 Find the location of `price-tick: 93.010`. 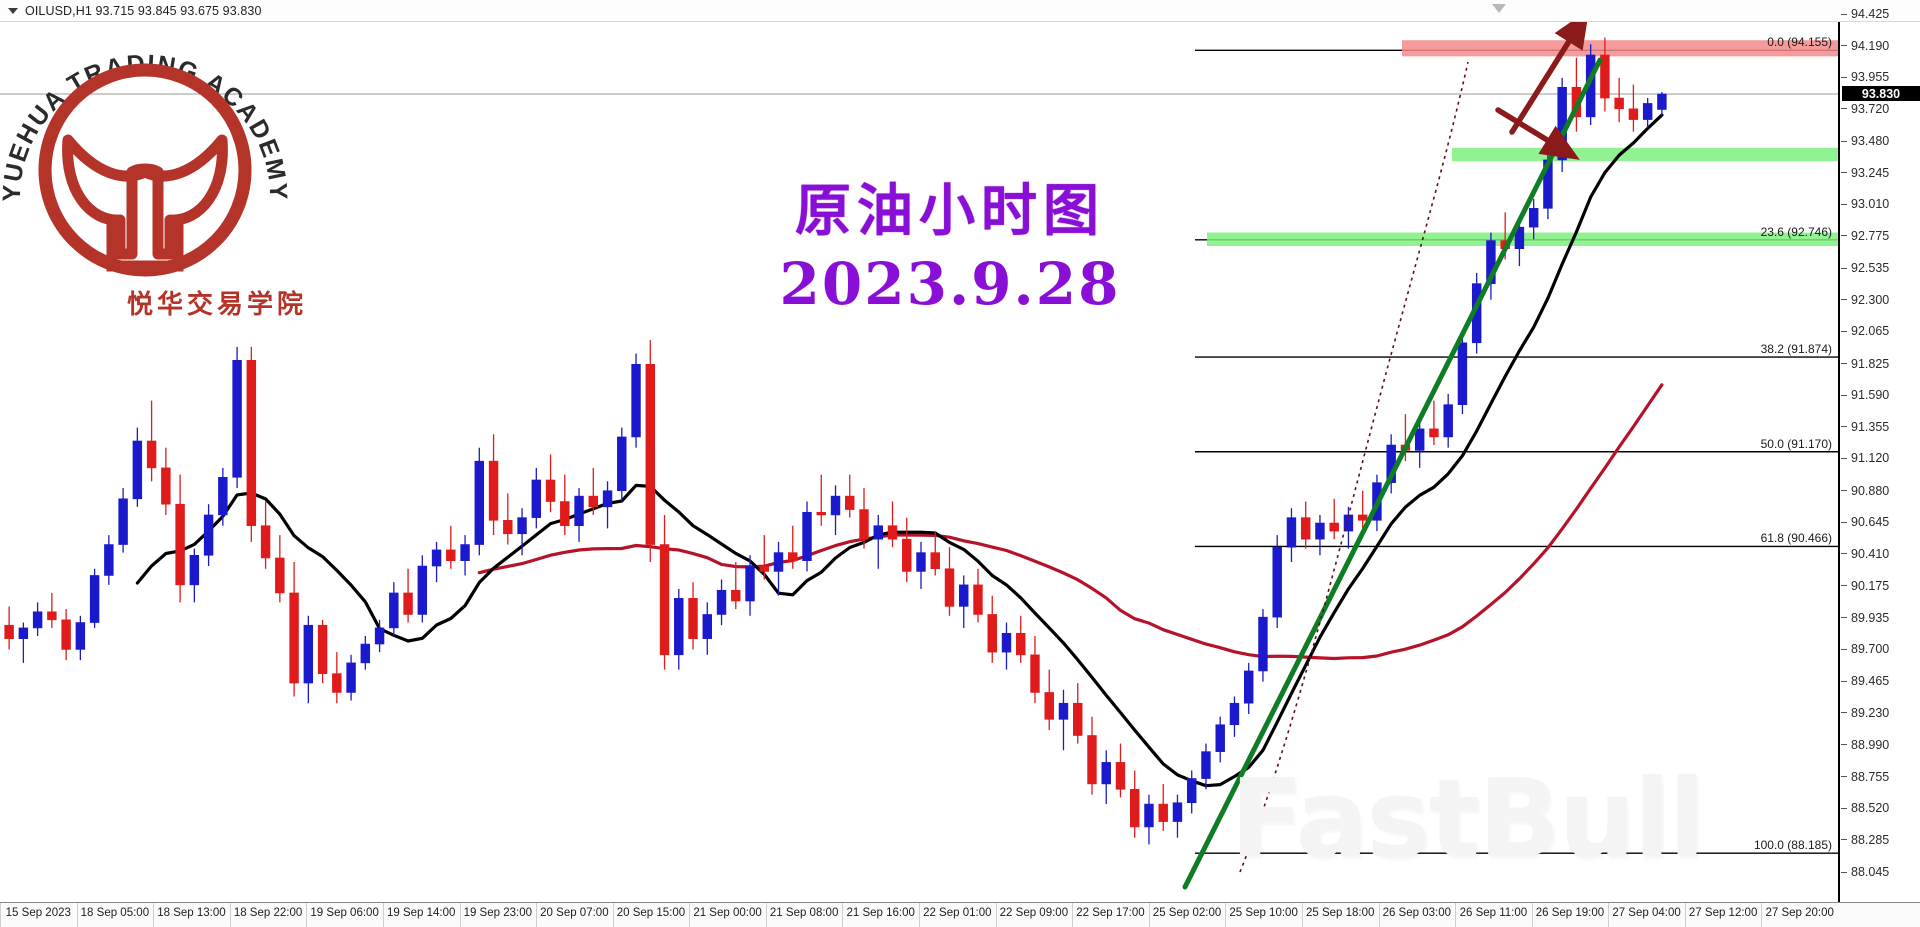

price-tick: 93.010 is located at coordinates (1880, 204).